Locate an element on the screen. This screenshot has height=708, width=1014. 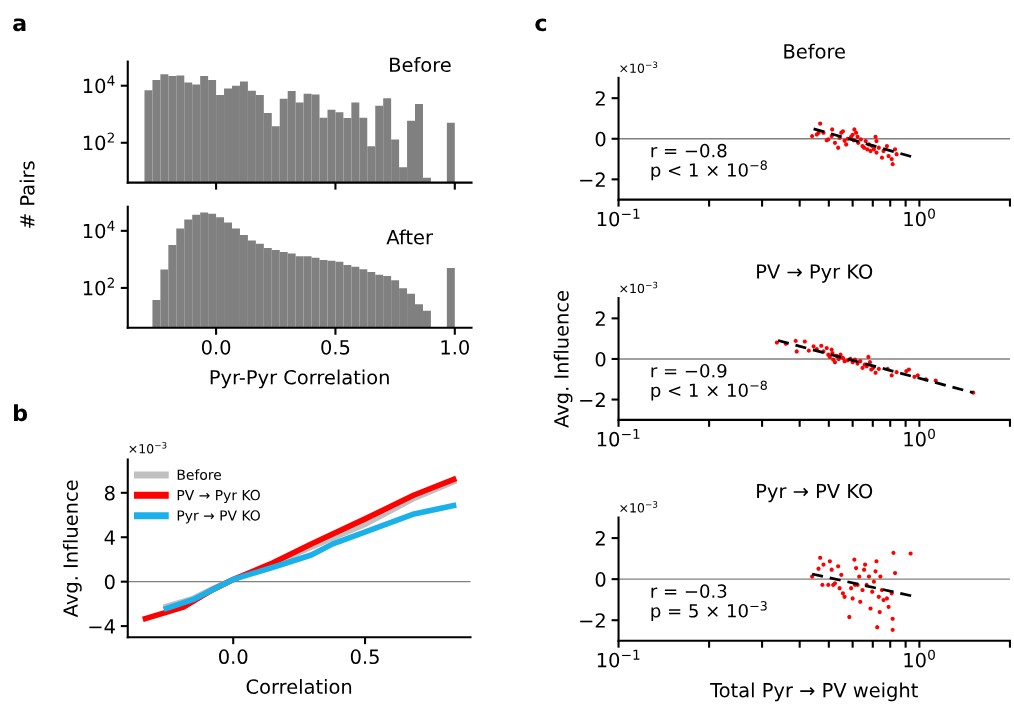
annotation: r = −0.9 is located at coordinates (689, 370).